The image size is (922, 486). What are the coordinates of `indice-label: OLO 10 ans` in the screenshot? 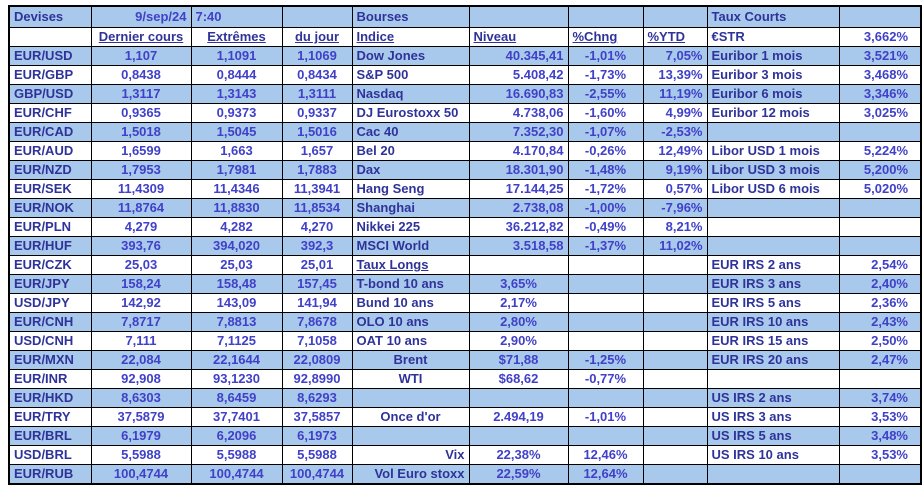 It's located at (410, 322).